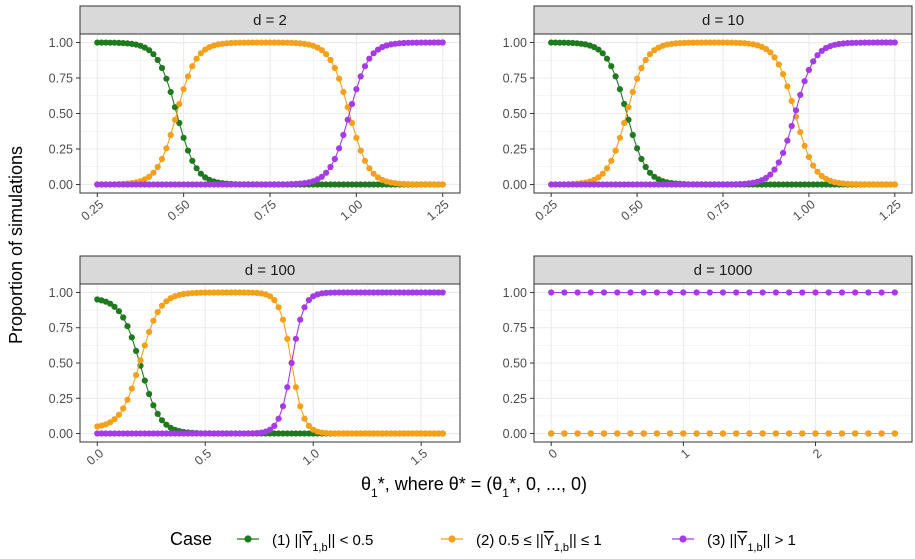 The width and height of the screenshot is (915, 559). I want to click on facet-strip-label: d = 1000, so click(723, 270).